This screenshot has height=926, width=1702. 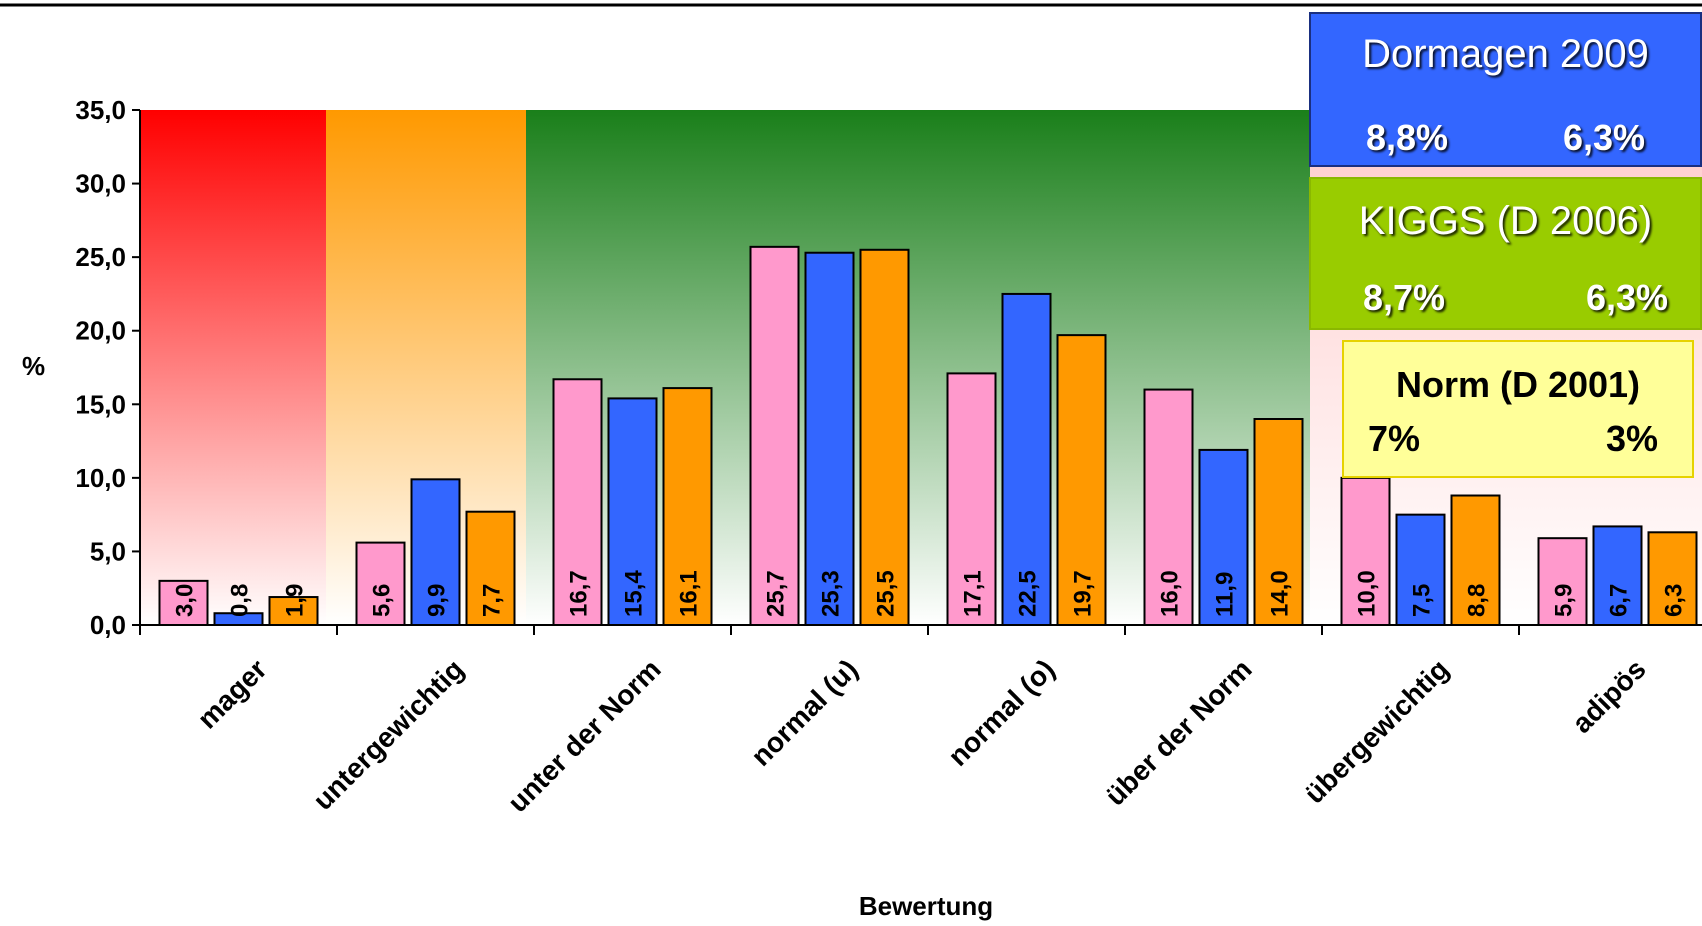 I want to click on data-label: 7,7, so click(x=492, y=600).